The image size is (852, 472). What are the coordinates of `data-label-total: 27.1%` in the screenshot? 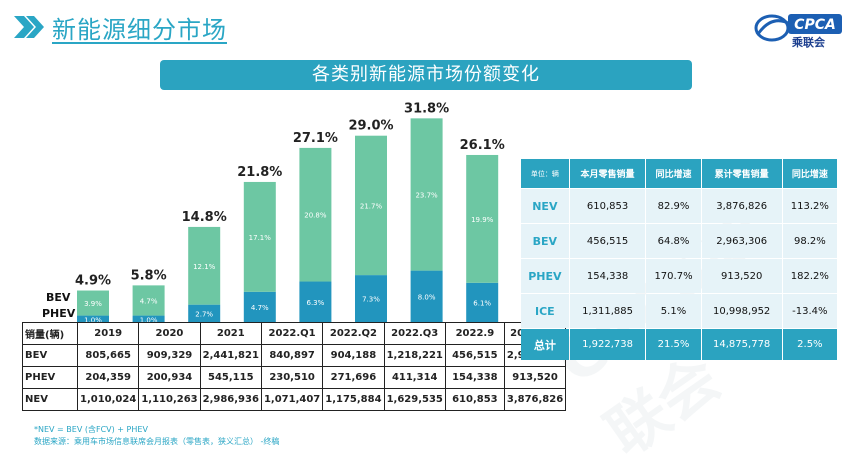 It's located at (315, 138).